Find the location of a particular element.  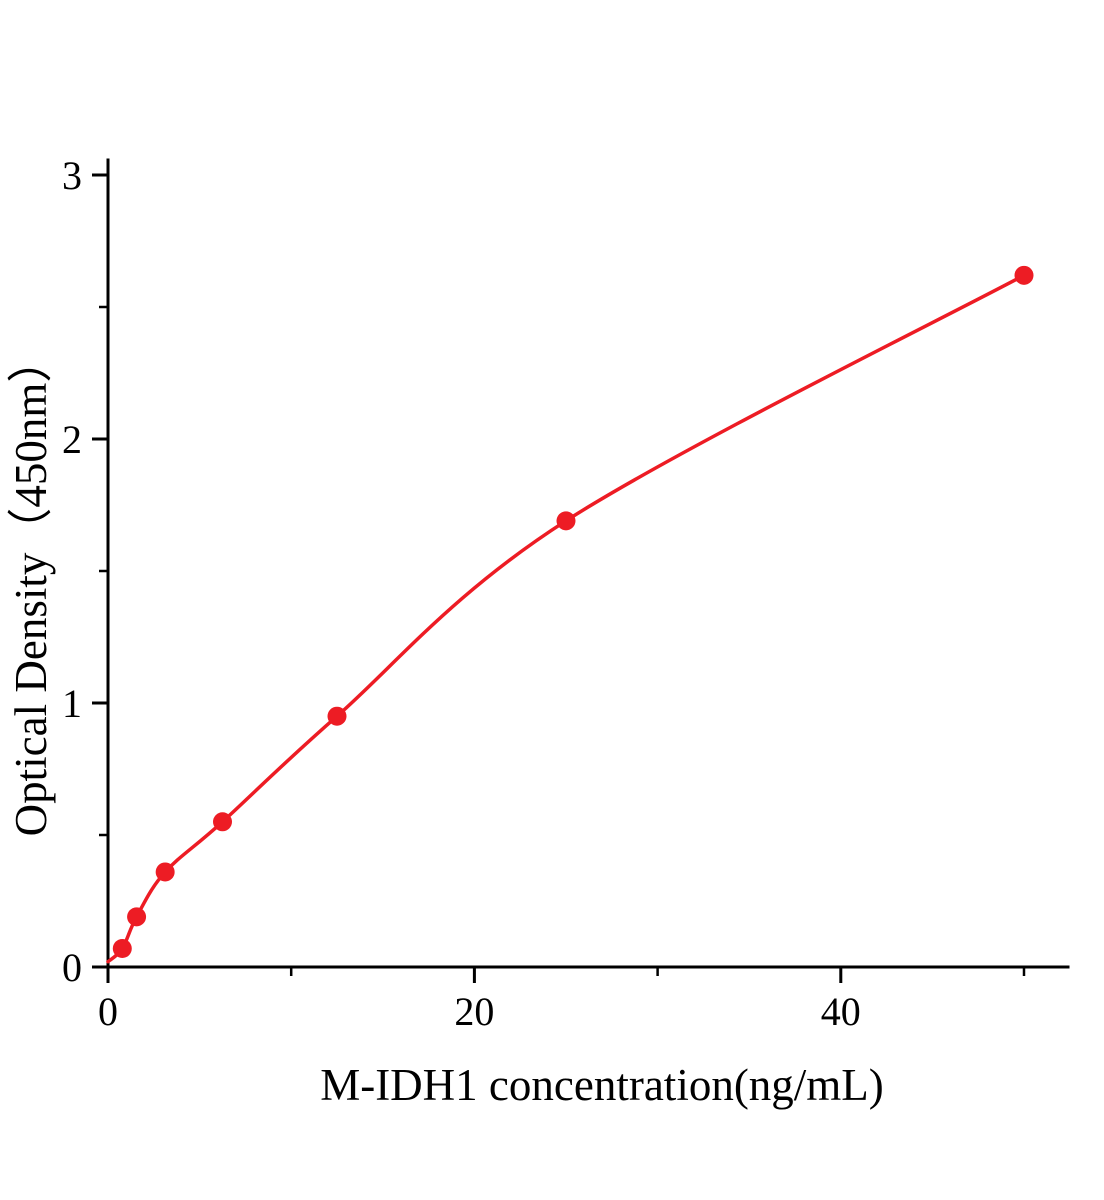

y-tick-label: 1 is located at coordinates (72, 703).